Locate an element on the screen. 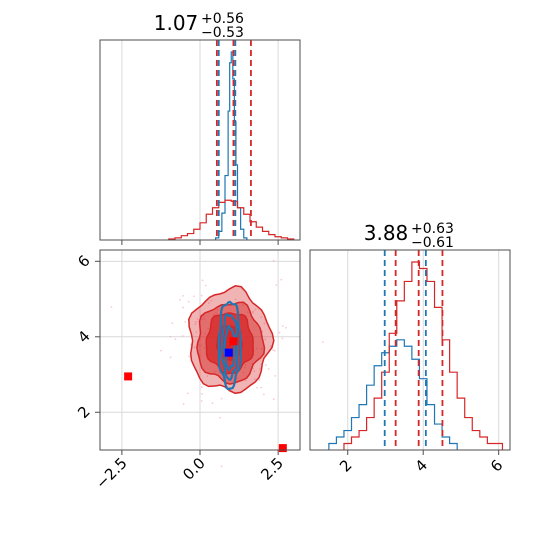 Image resolution: width=550 pixels, height=550 pixels. panel-frame is located at coordinates (410, 350).